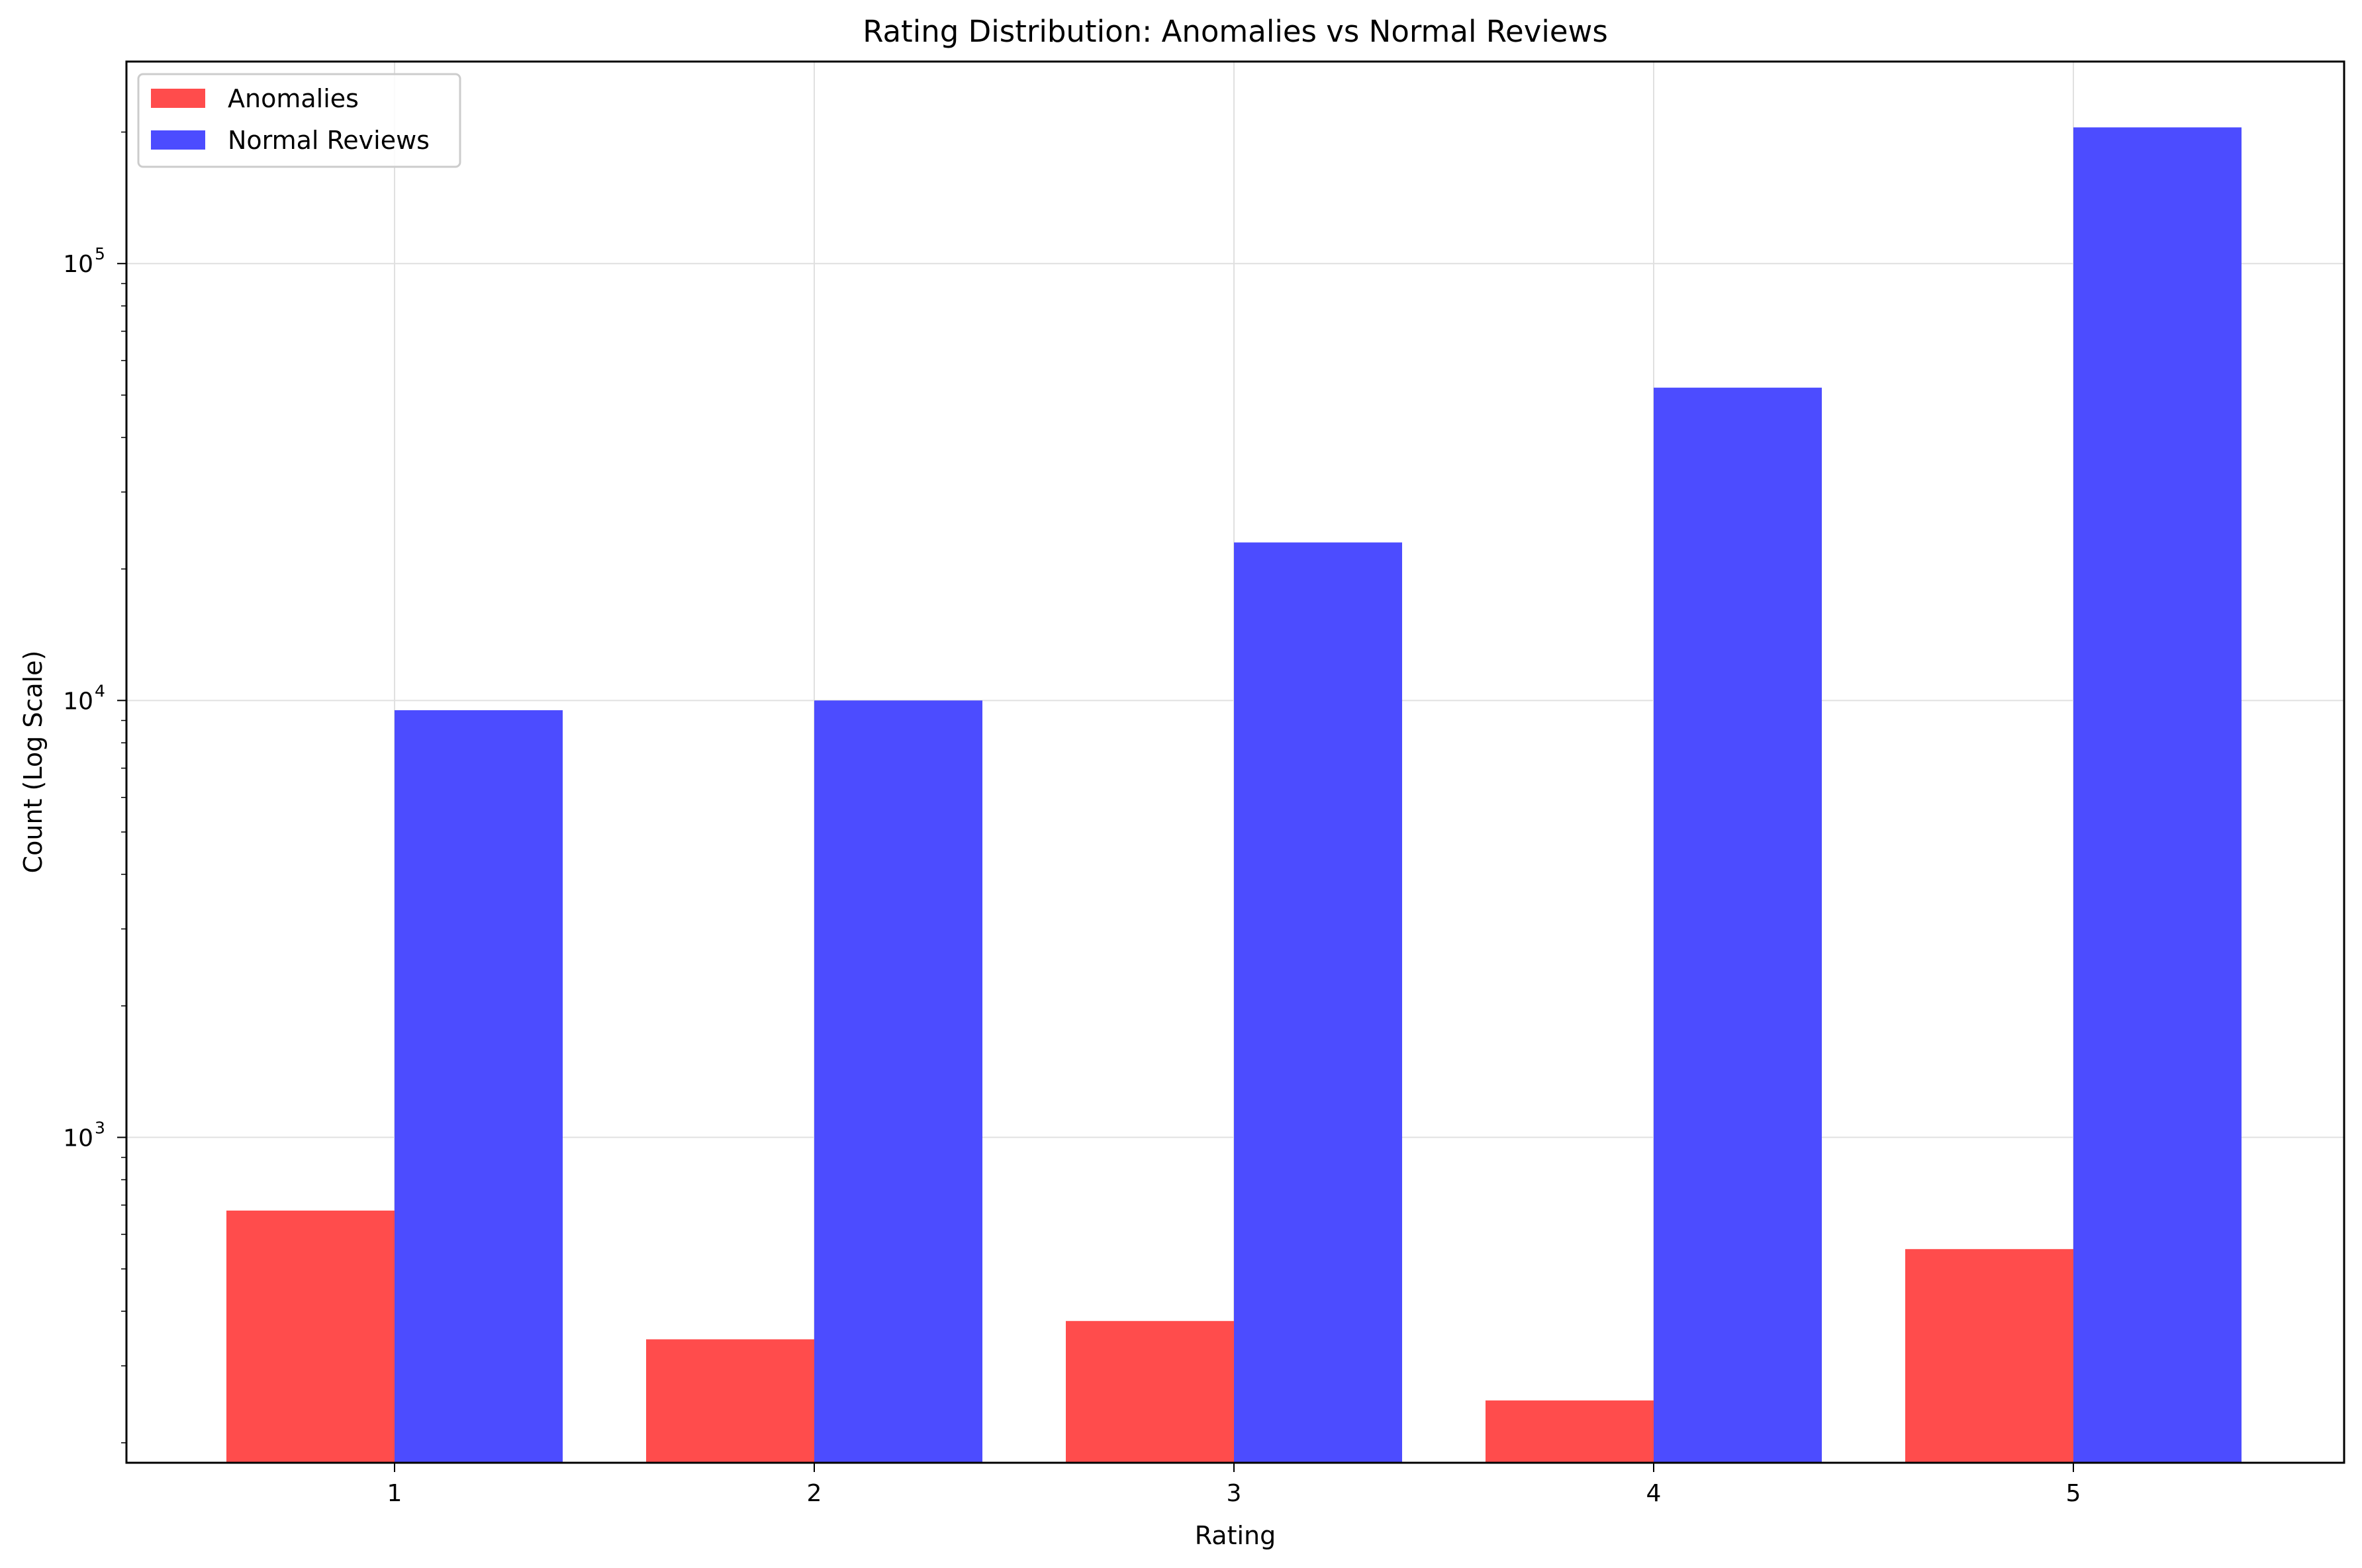  What do you see at coordinates (100, 1127) in the screenshot?
I see `y-tick-exponent: 3` at bounding box center [100, 1127].